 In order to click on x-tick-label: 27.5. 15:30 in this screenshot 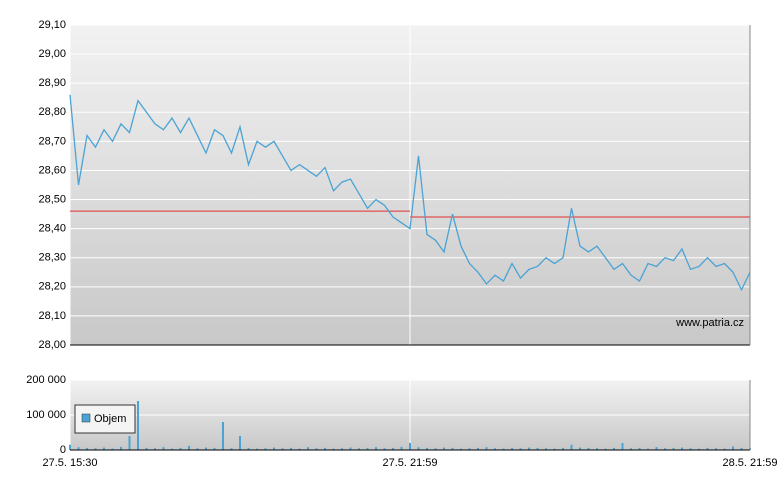, I will do `click(69, 463)`.